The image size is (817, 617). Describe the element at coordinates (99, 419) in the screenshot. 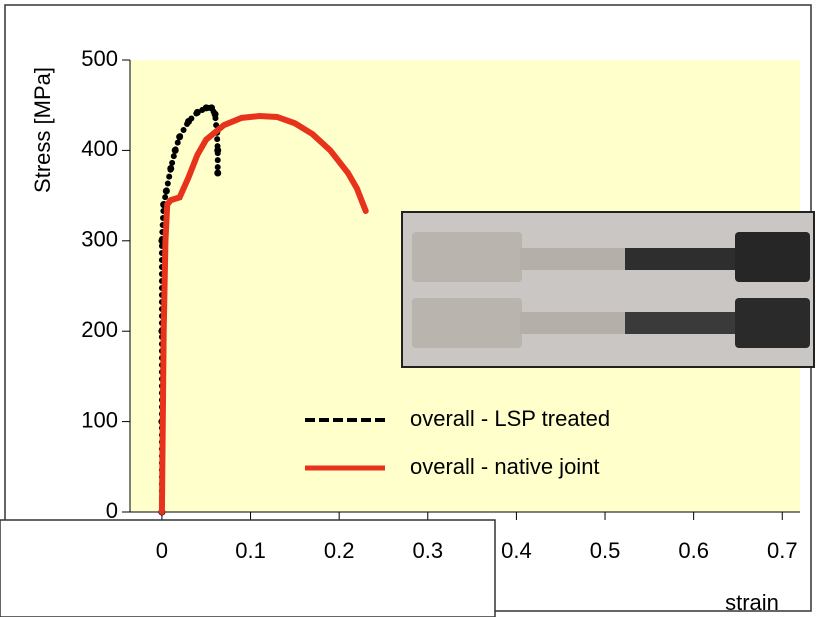

I see `y-tick-label: 100` at that location.